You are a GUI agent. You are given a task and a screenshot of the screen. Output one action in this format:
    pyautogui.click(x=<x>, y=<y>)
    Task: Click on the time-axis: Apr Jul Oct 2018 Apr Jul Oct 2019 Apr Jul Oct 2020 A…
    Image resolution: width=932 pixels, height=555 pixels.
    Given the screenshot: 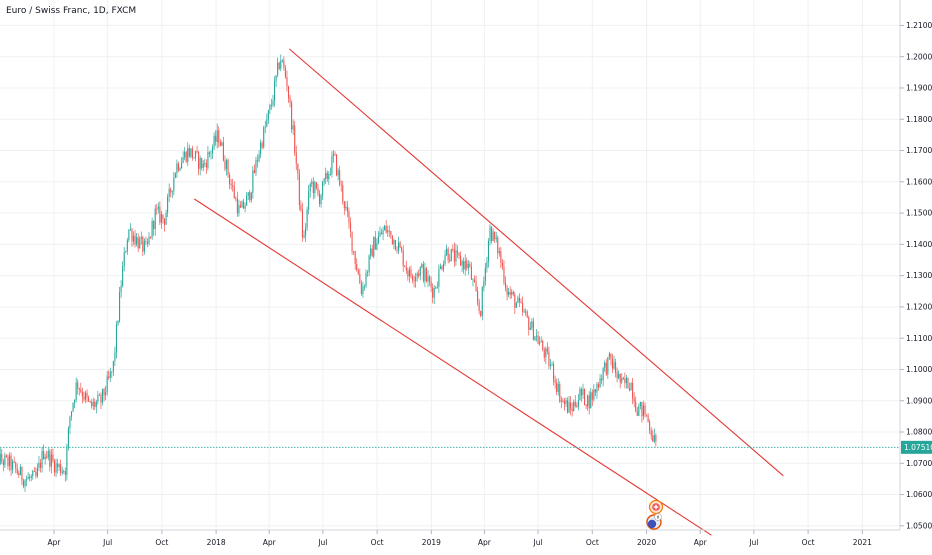 What is the action you would take?
    pyautogui.click(x=460, y=538)
    